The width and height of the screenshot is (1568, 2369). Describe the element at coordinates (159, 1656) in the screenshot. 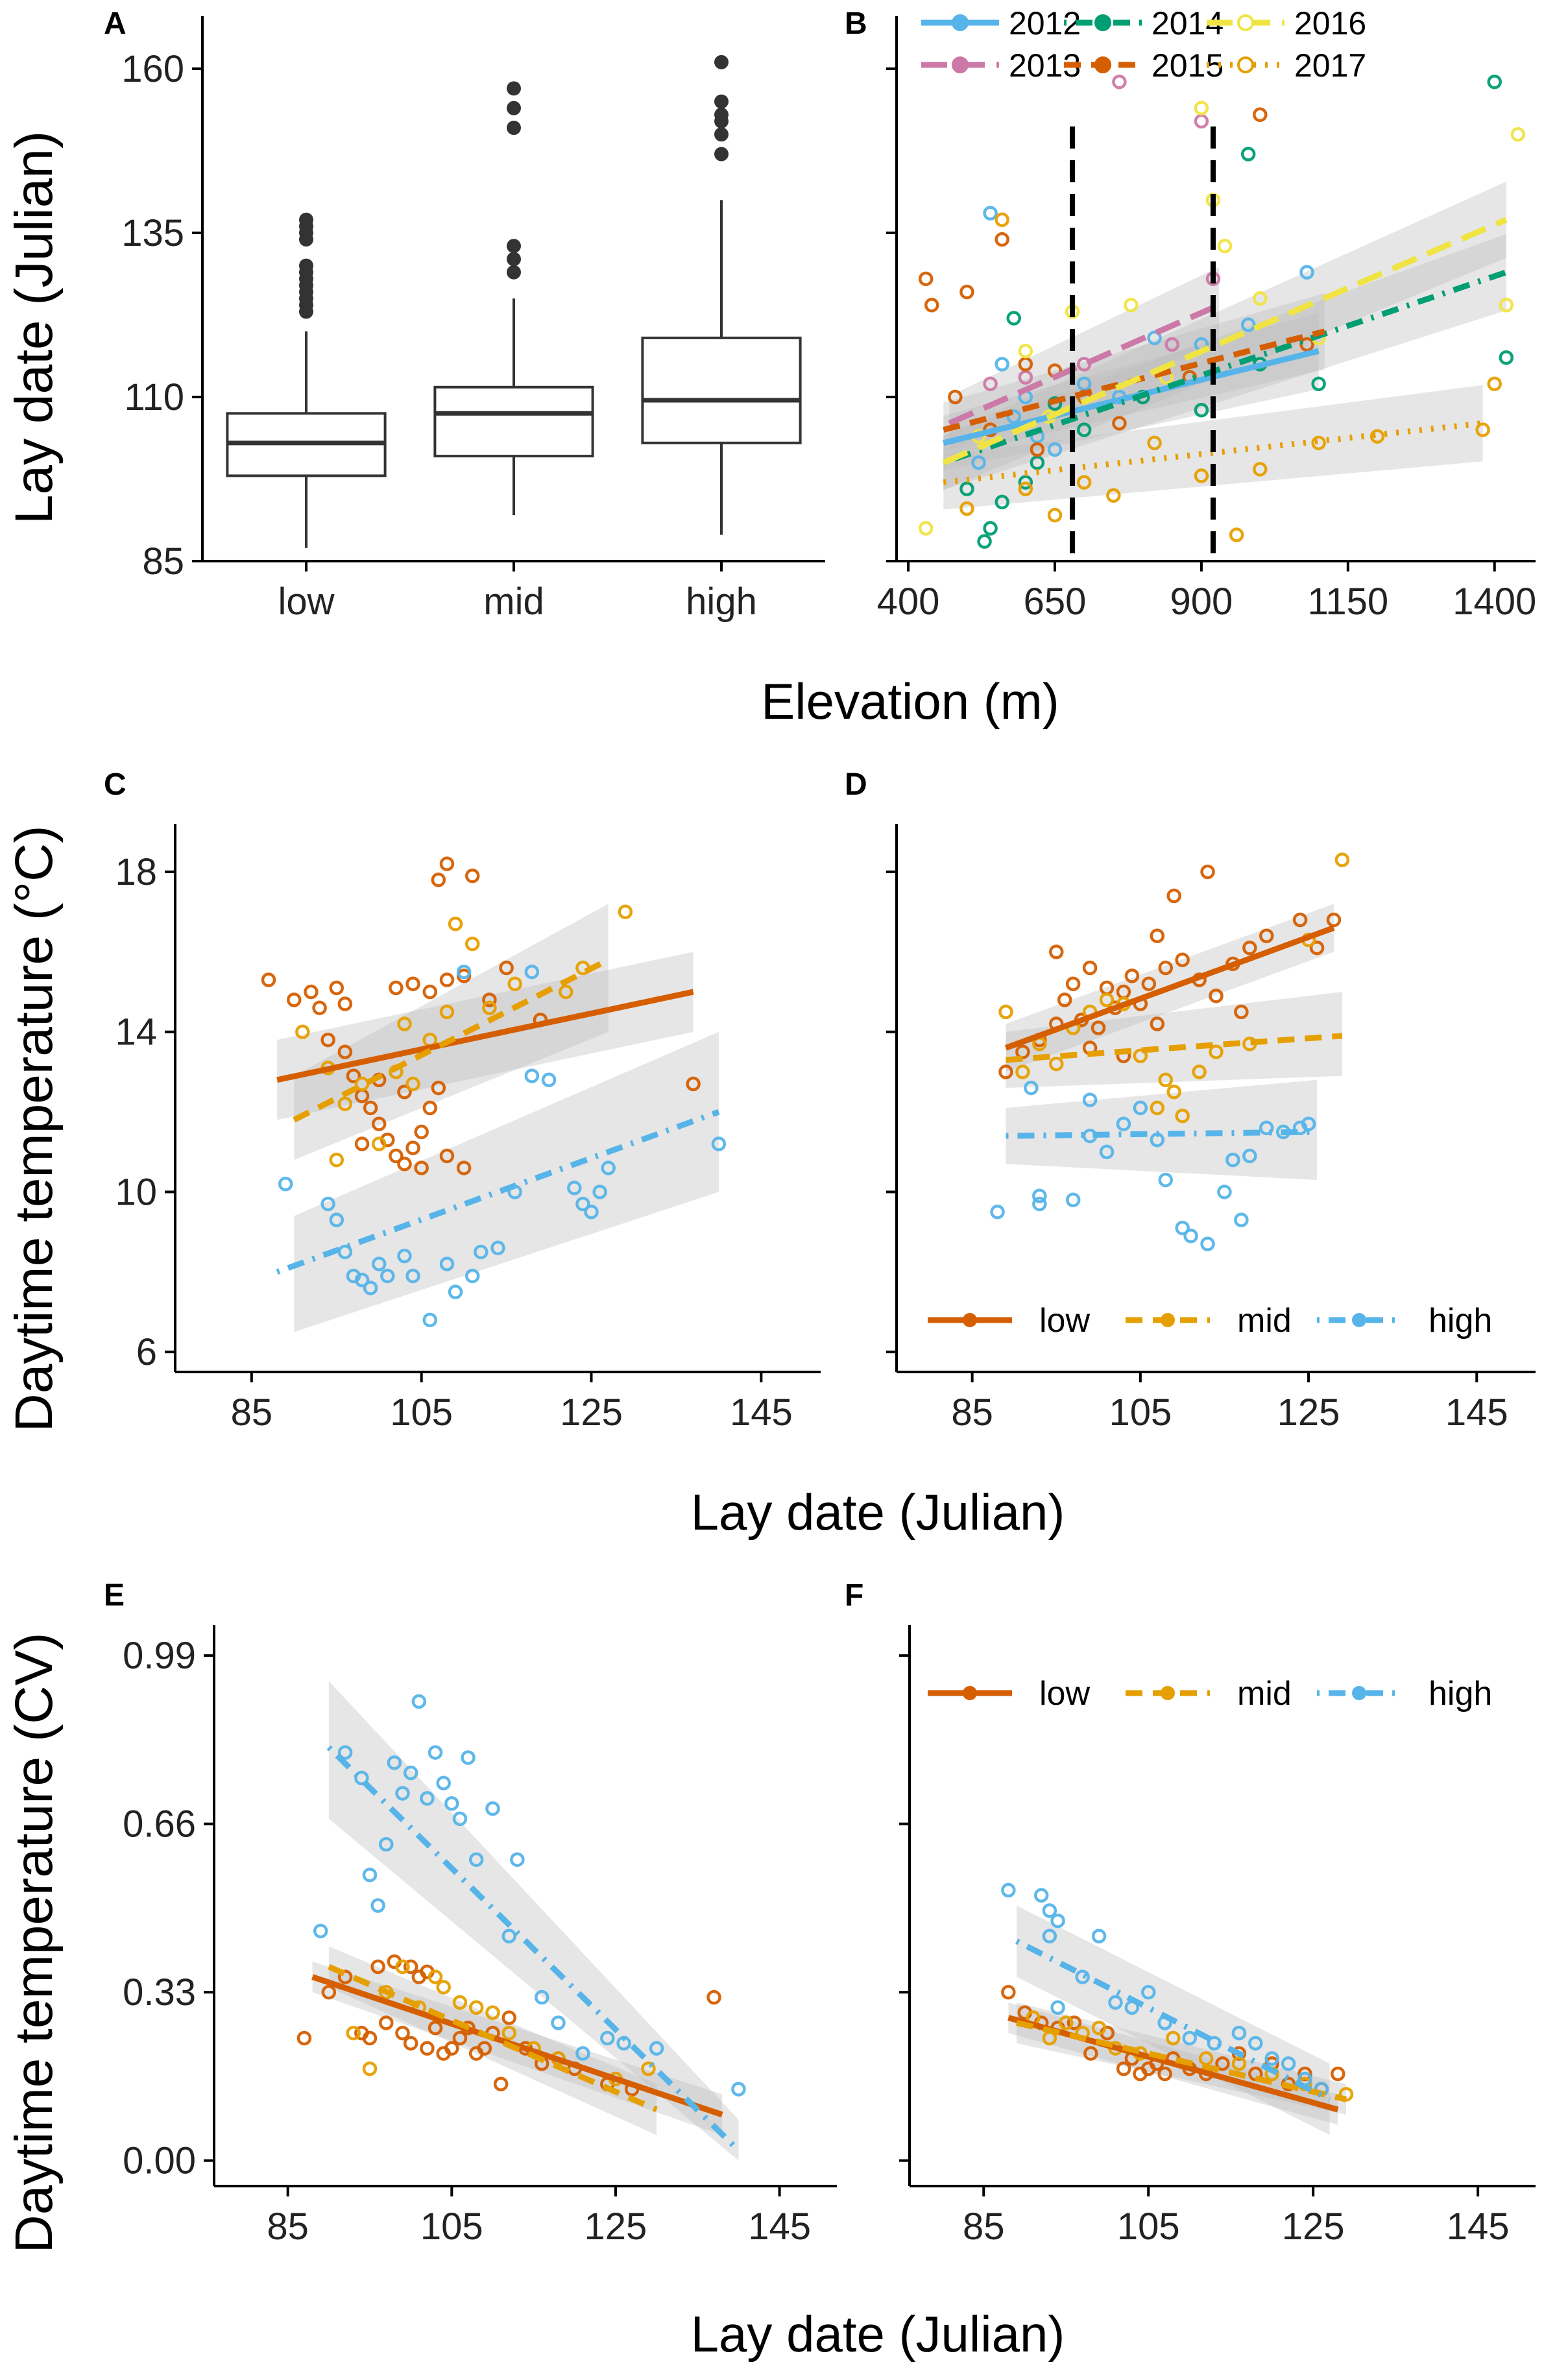

I see `y-tick-label-E: 0.99` at that location.